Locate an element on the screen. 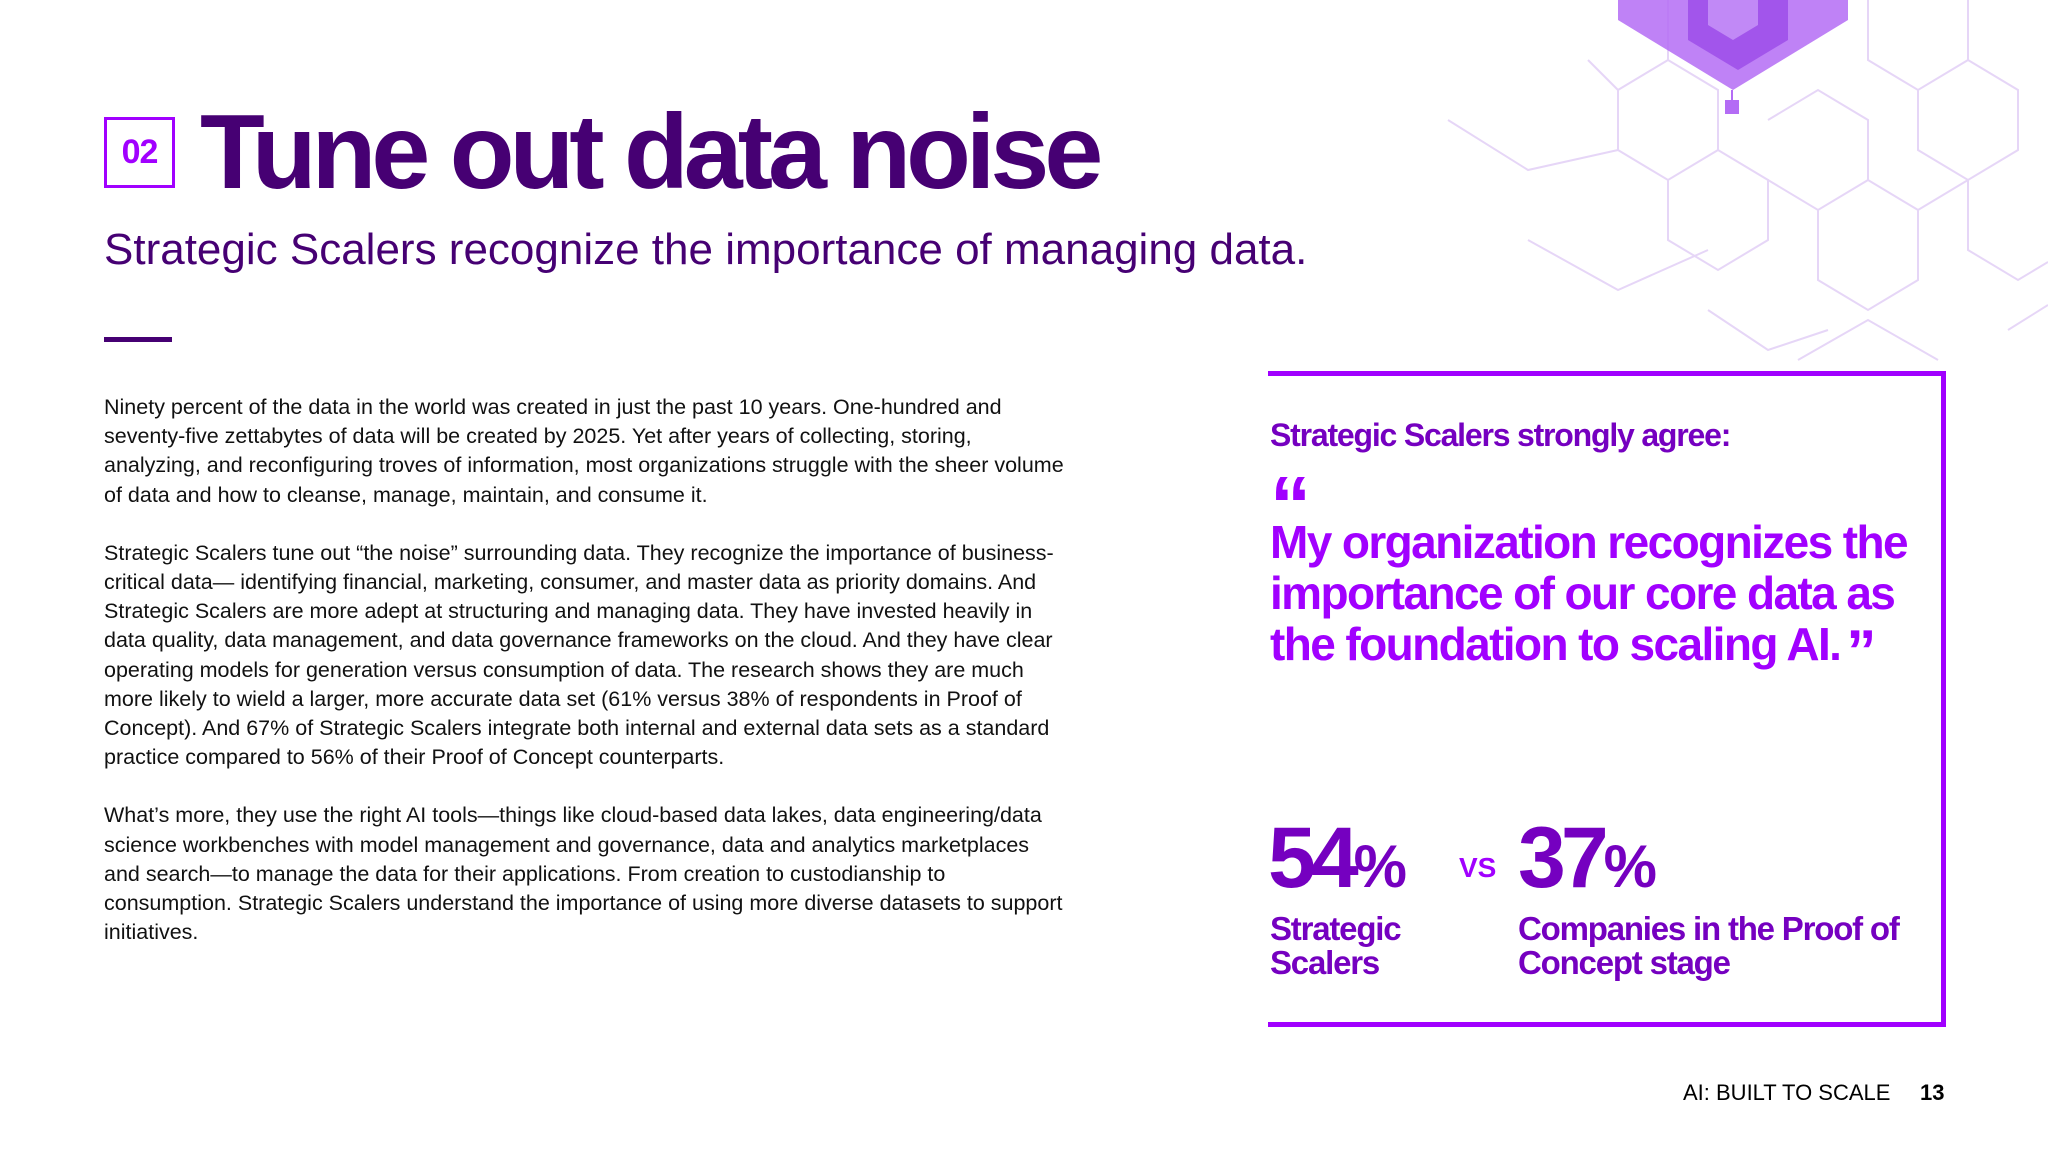 The width and height of the screenshot is (2048, 1152). page-number: 13 is located at coordinates (1932, 1092).